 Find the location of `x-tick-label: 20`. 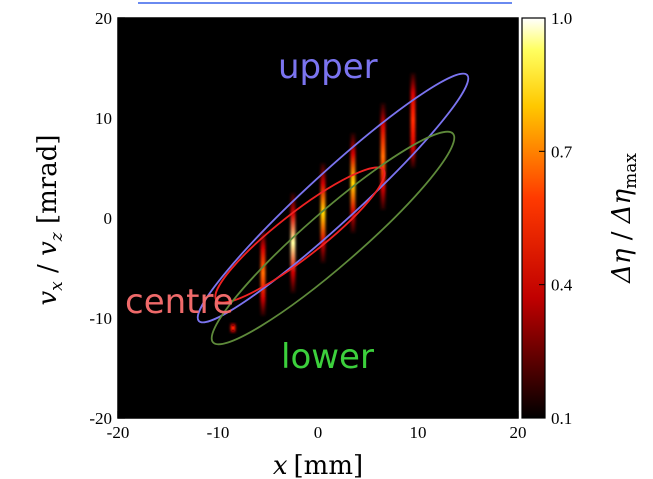

x-tick-label: 20 is located at coordinates (518, 432).